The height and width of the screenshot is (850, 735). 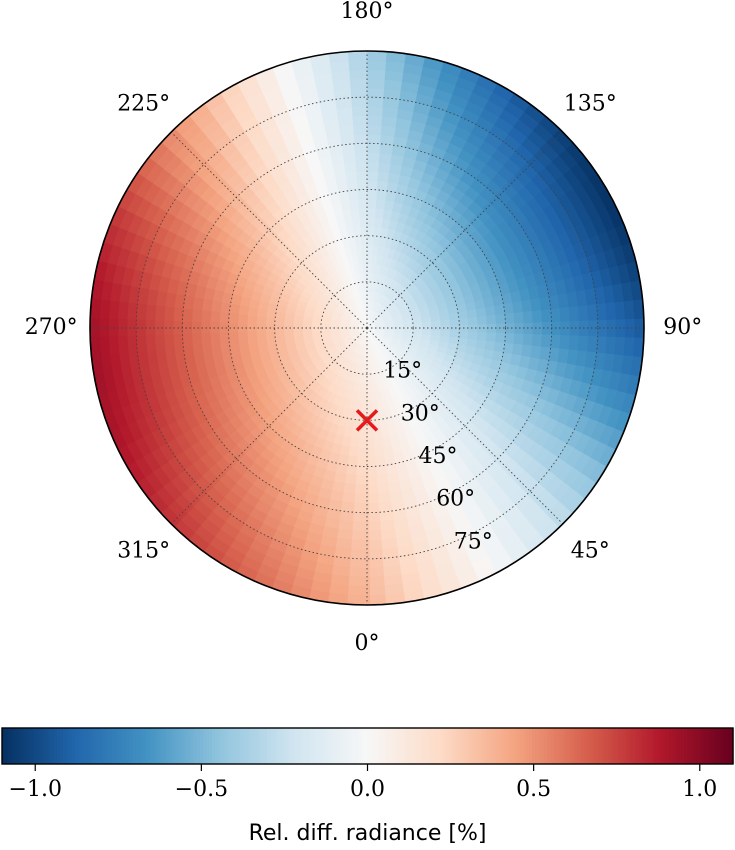 I want to click on azimuth-tick-label: 225°, so click(x=143, y=104).